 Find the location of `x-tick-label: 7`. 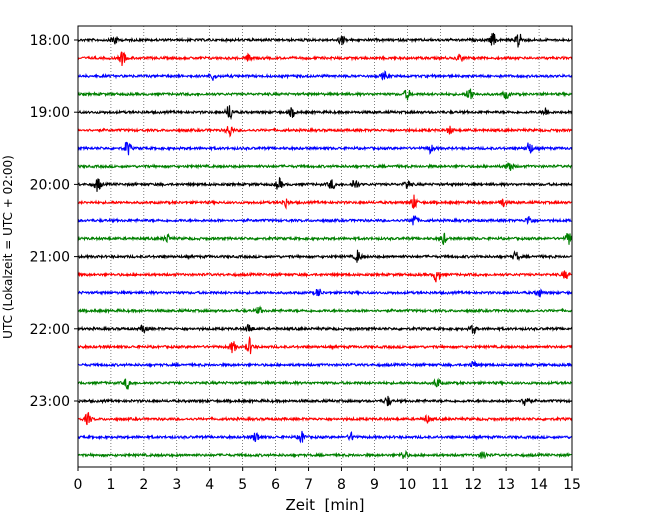

x-tick-label: 7 is located at coordinates (308, 485).